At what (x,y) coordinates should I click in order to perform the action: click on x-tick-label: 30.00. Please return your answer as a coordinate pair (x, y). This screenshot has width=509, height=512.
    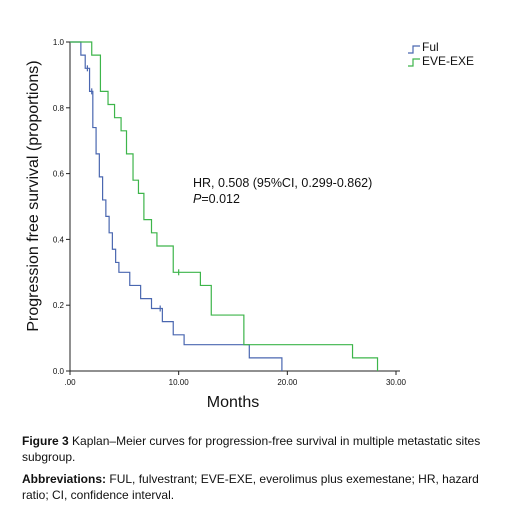
    Looking at the image, I should click on (396, 382).